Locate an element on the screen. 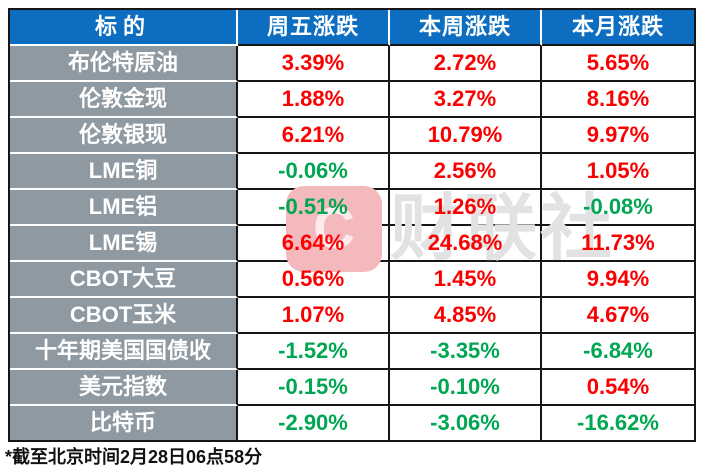  header-row: 标的 周五涨跌 本周涨跌 本月涨跌 is located at coordinates (352, 28).